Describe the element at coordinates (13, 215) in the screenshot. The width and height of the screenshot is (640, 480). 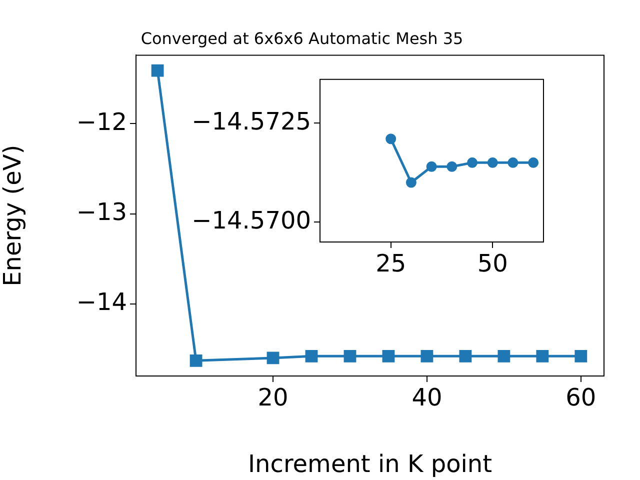
I see `y-axis-title: Energy (eV)` at that location.